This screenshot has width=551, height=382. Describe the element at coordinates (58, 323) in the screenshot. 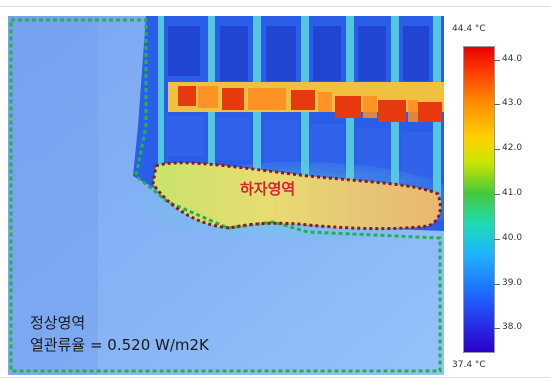

I see `normal-region-label: 정상영역` at that location.